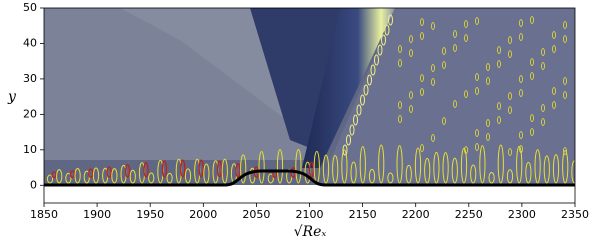  I want to click on x-tick-label: 2150, so click(363, 214).